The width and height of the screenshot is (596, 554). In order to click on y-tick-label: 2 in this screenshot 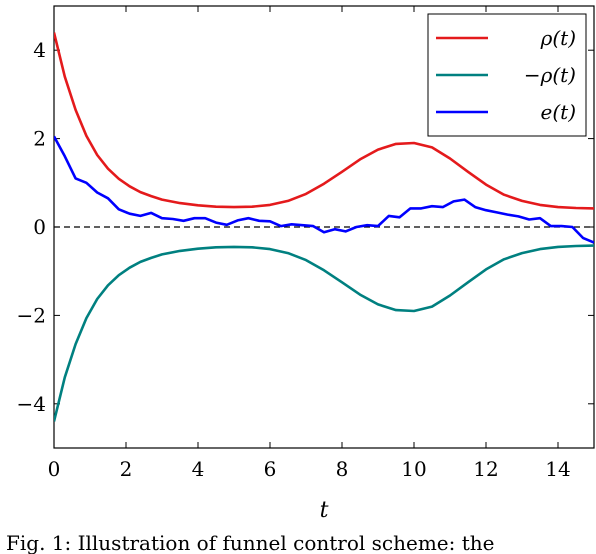, I will do `click(39, 139)`.